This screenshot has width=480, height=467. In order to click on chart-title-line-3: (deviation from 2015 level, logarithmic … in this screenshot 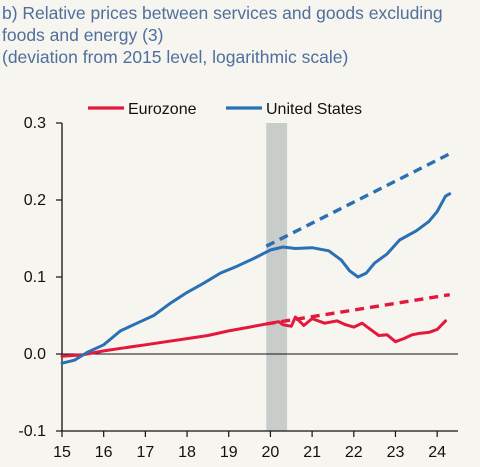, I will do `click(175, 57)`.